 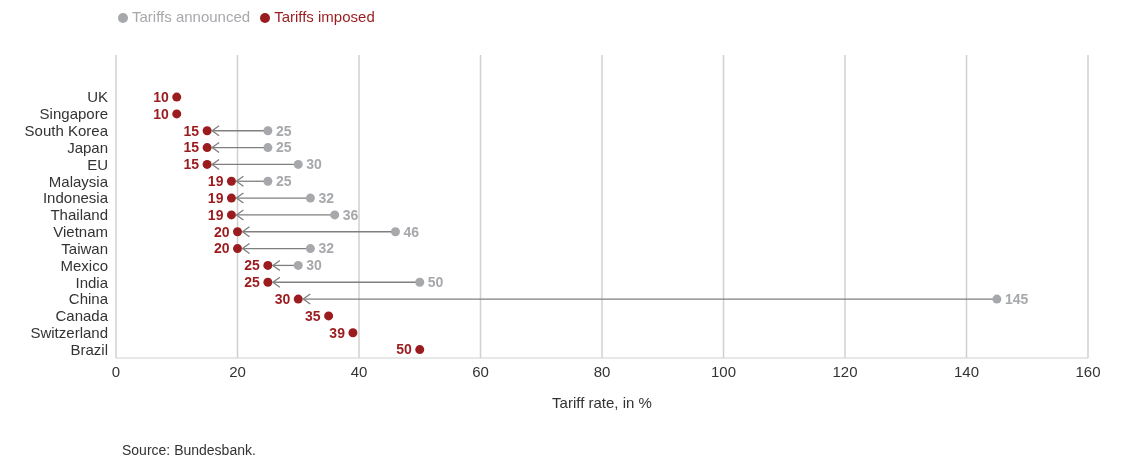 I want to click on legend-label: Tariffs imposed, so click(x=324, y=16).